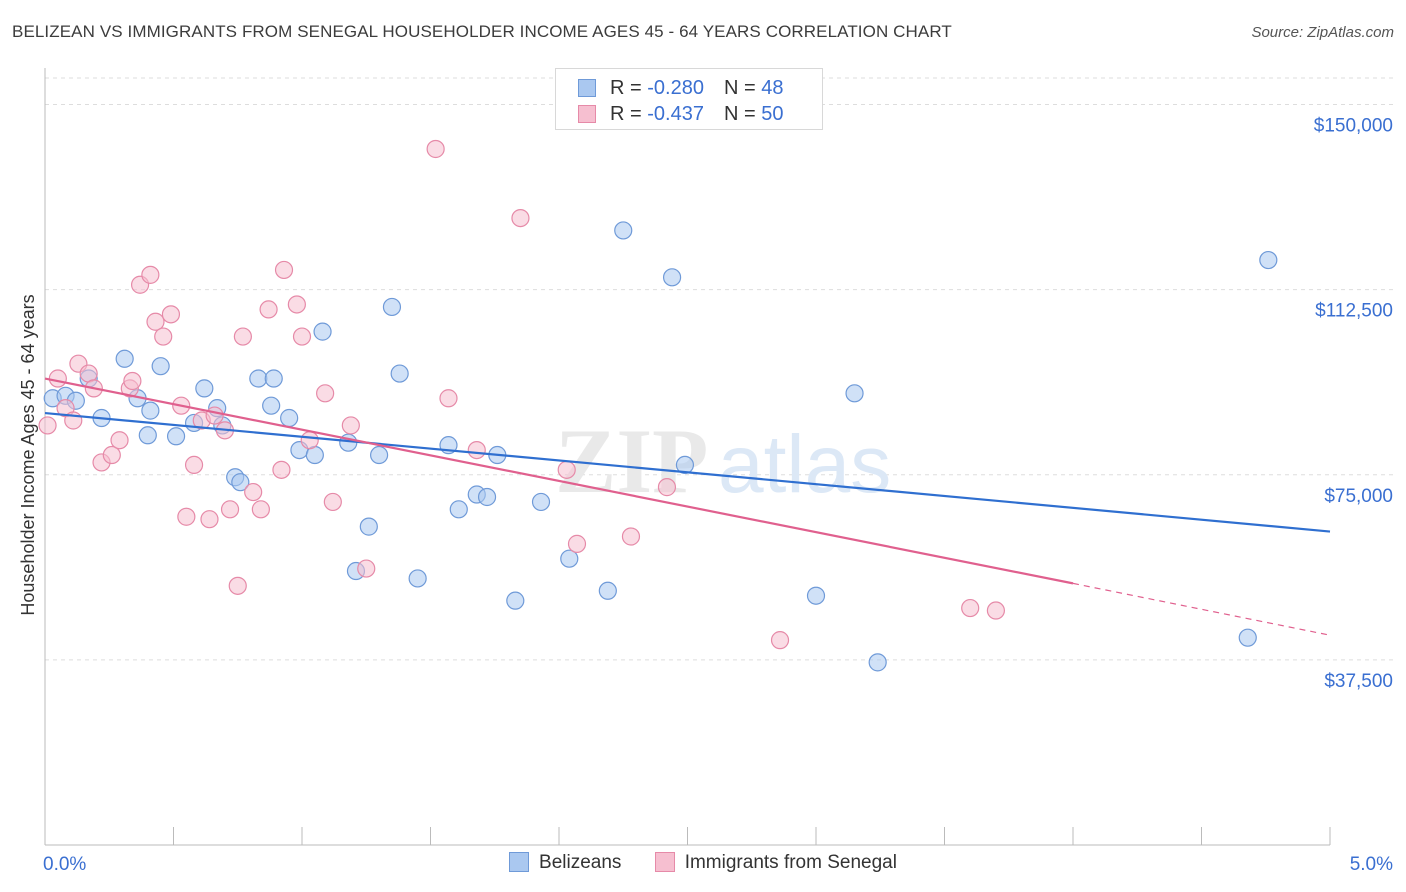 The height and width of the screenshot is (892, 1406). I want to click on legend-n-value: 48, so click(772, 88).